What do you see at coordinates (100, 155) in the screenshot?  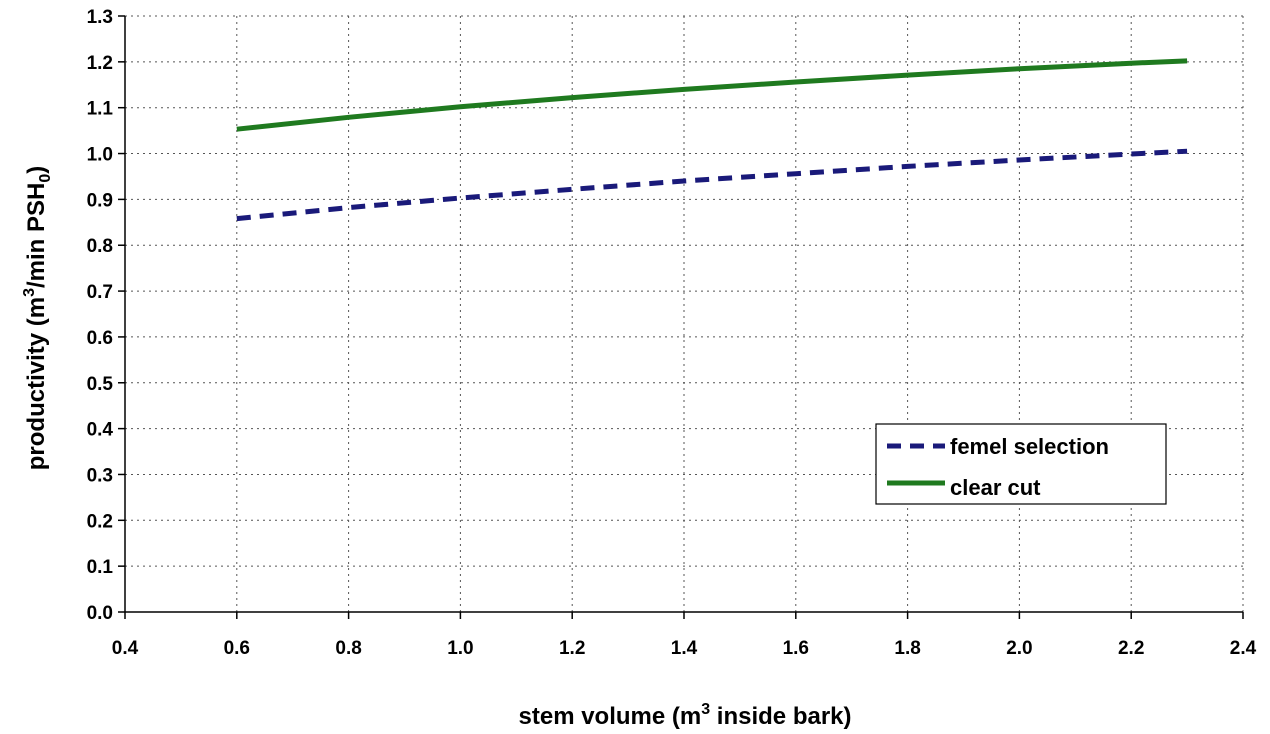 I see `y-tick-label: 1.0` at bounding box center [100, 155].